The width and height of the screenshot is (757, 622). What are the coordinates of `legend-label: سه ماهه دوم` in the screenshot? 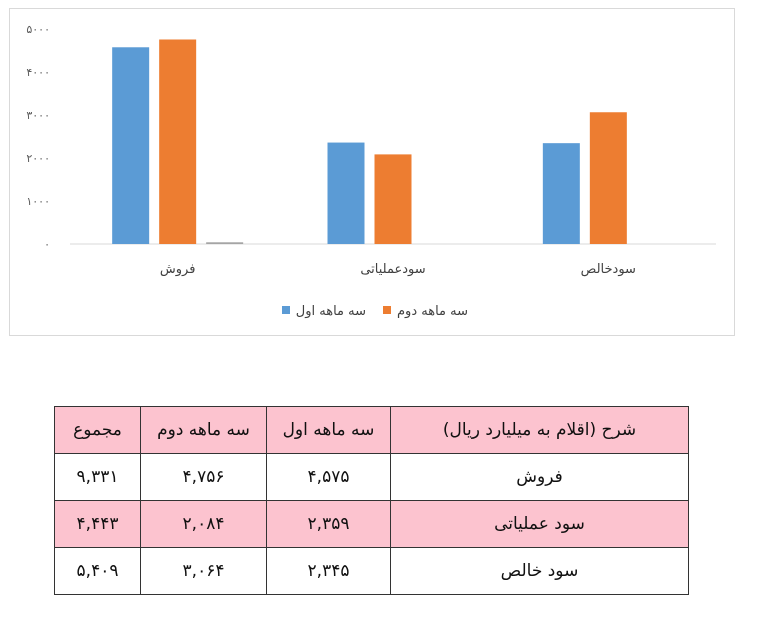 It's located at (432, 311).